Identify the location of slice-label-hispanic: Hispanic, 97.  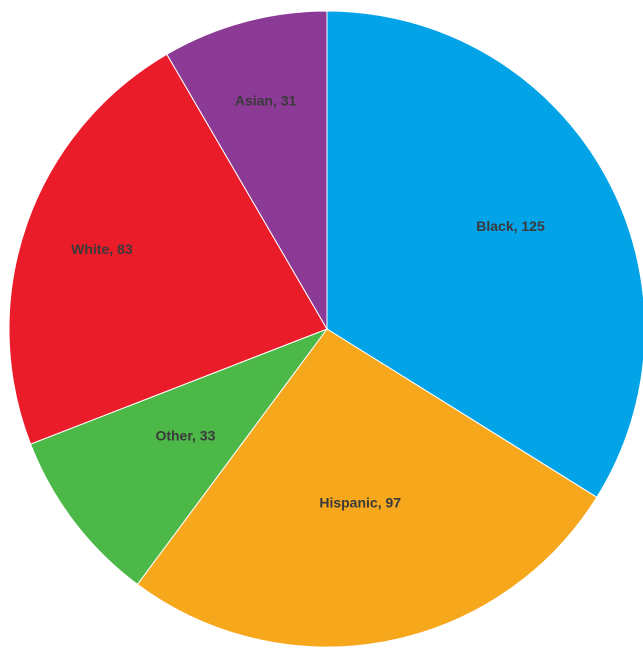
(360, 503).